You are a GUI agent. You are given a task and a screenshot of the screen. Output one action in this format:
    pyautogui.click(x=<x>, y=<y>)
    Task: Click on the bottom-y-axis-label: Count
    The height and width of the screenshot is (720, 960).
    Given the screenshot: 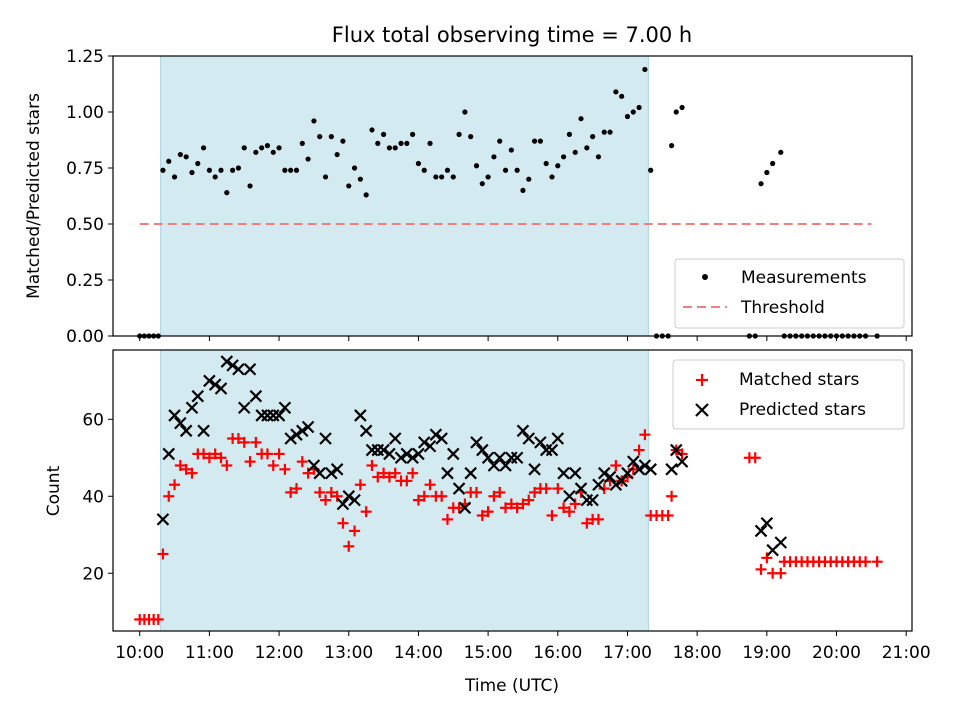 What is the action you would take?
    pyautogui.click(x=54, y=490)
    